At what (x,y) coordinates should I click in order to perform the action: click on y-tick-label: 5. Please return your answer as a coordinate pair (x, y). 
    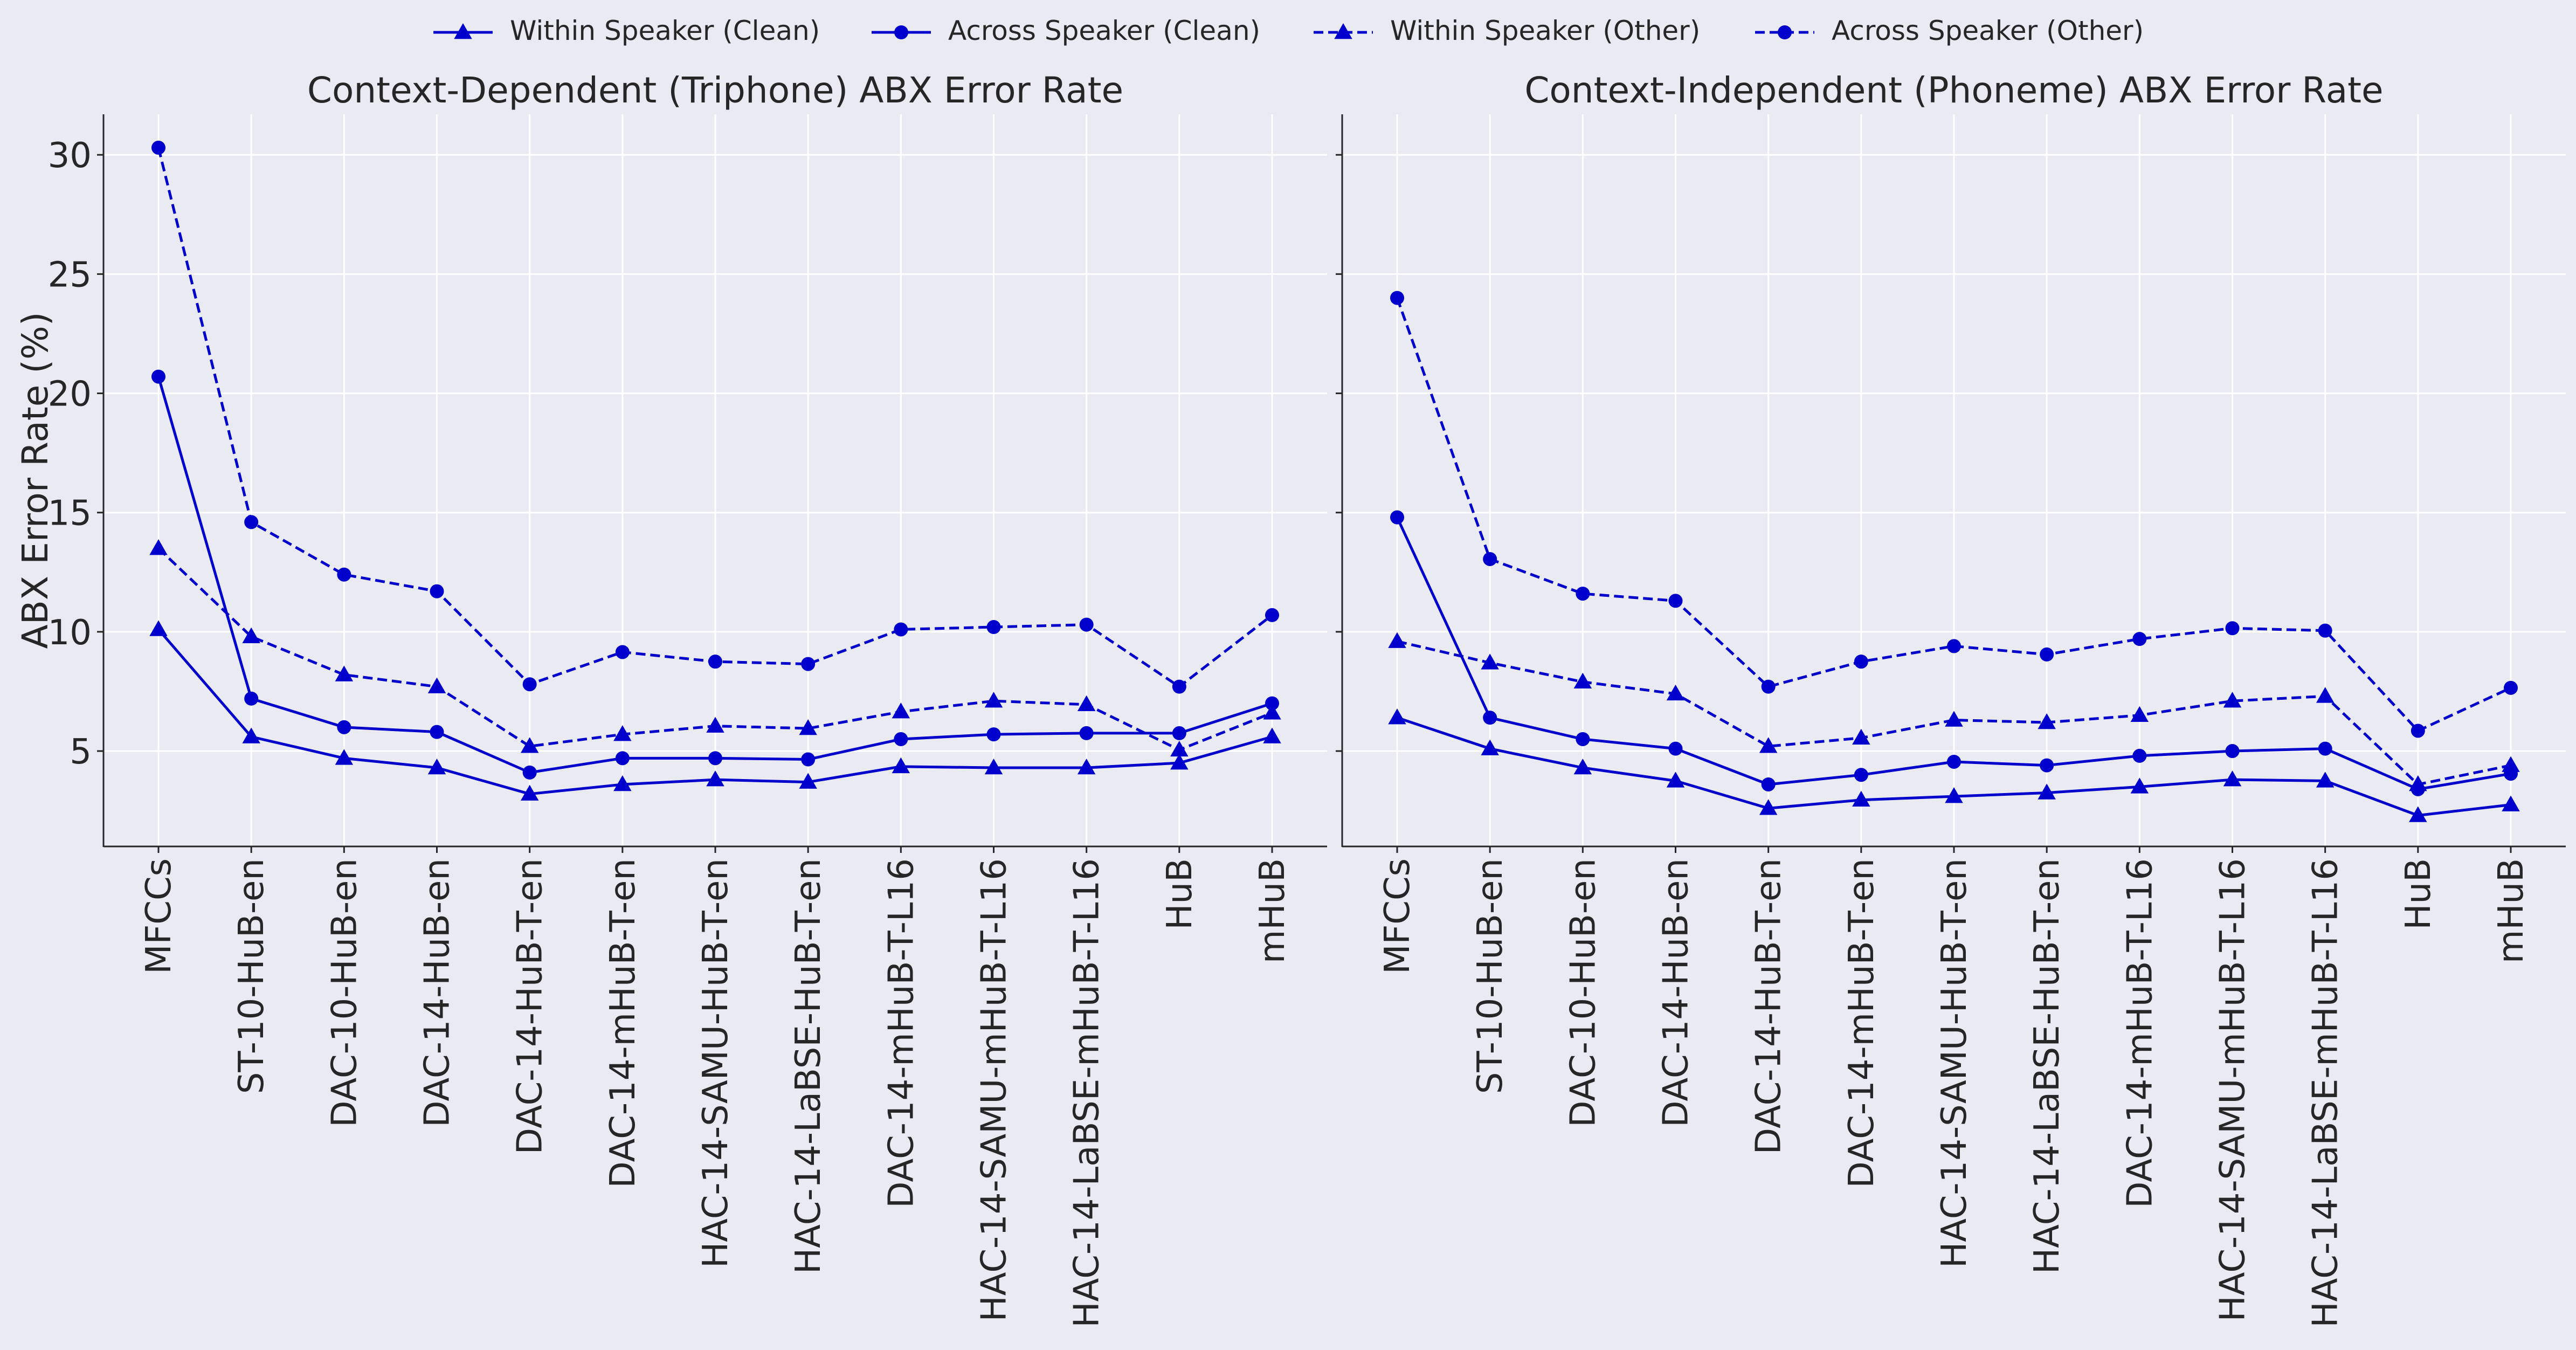
    Looking at the image, I should click on (81, 752).